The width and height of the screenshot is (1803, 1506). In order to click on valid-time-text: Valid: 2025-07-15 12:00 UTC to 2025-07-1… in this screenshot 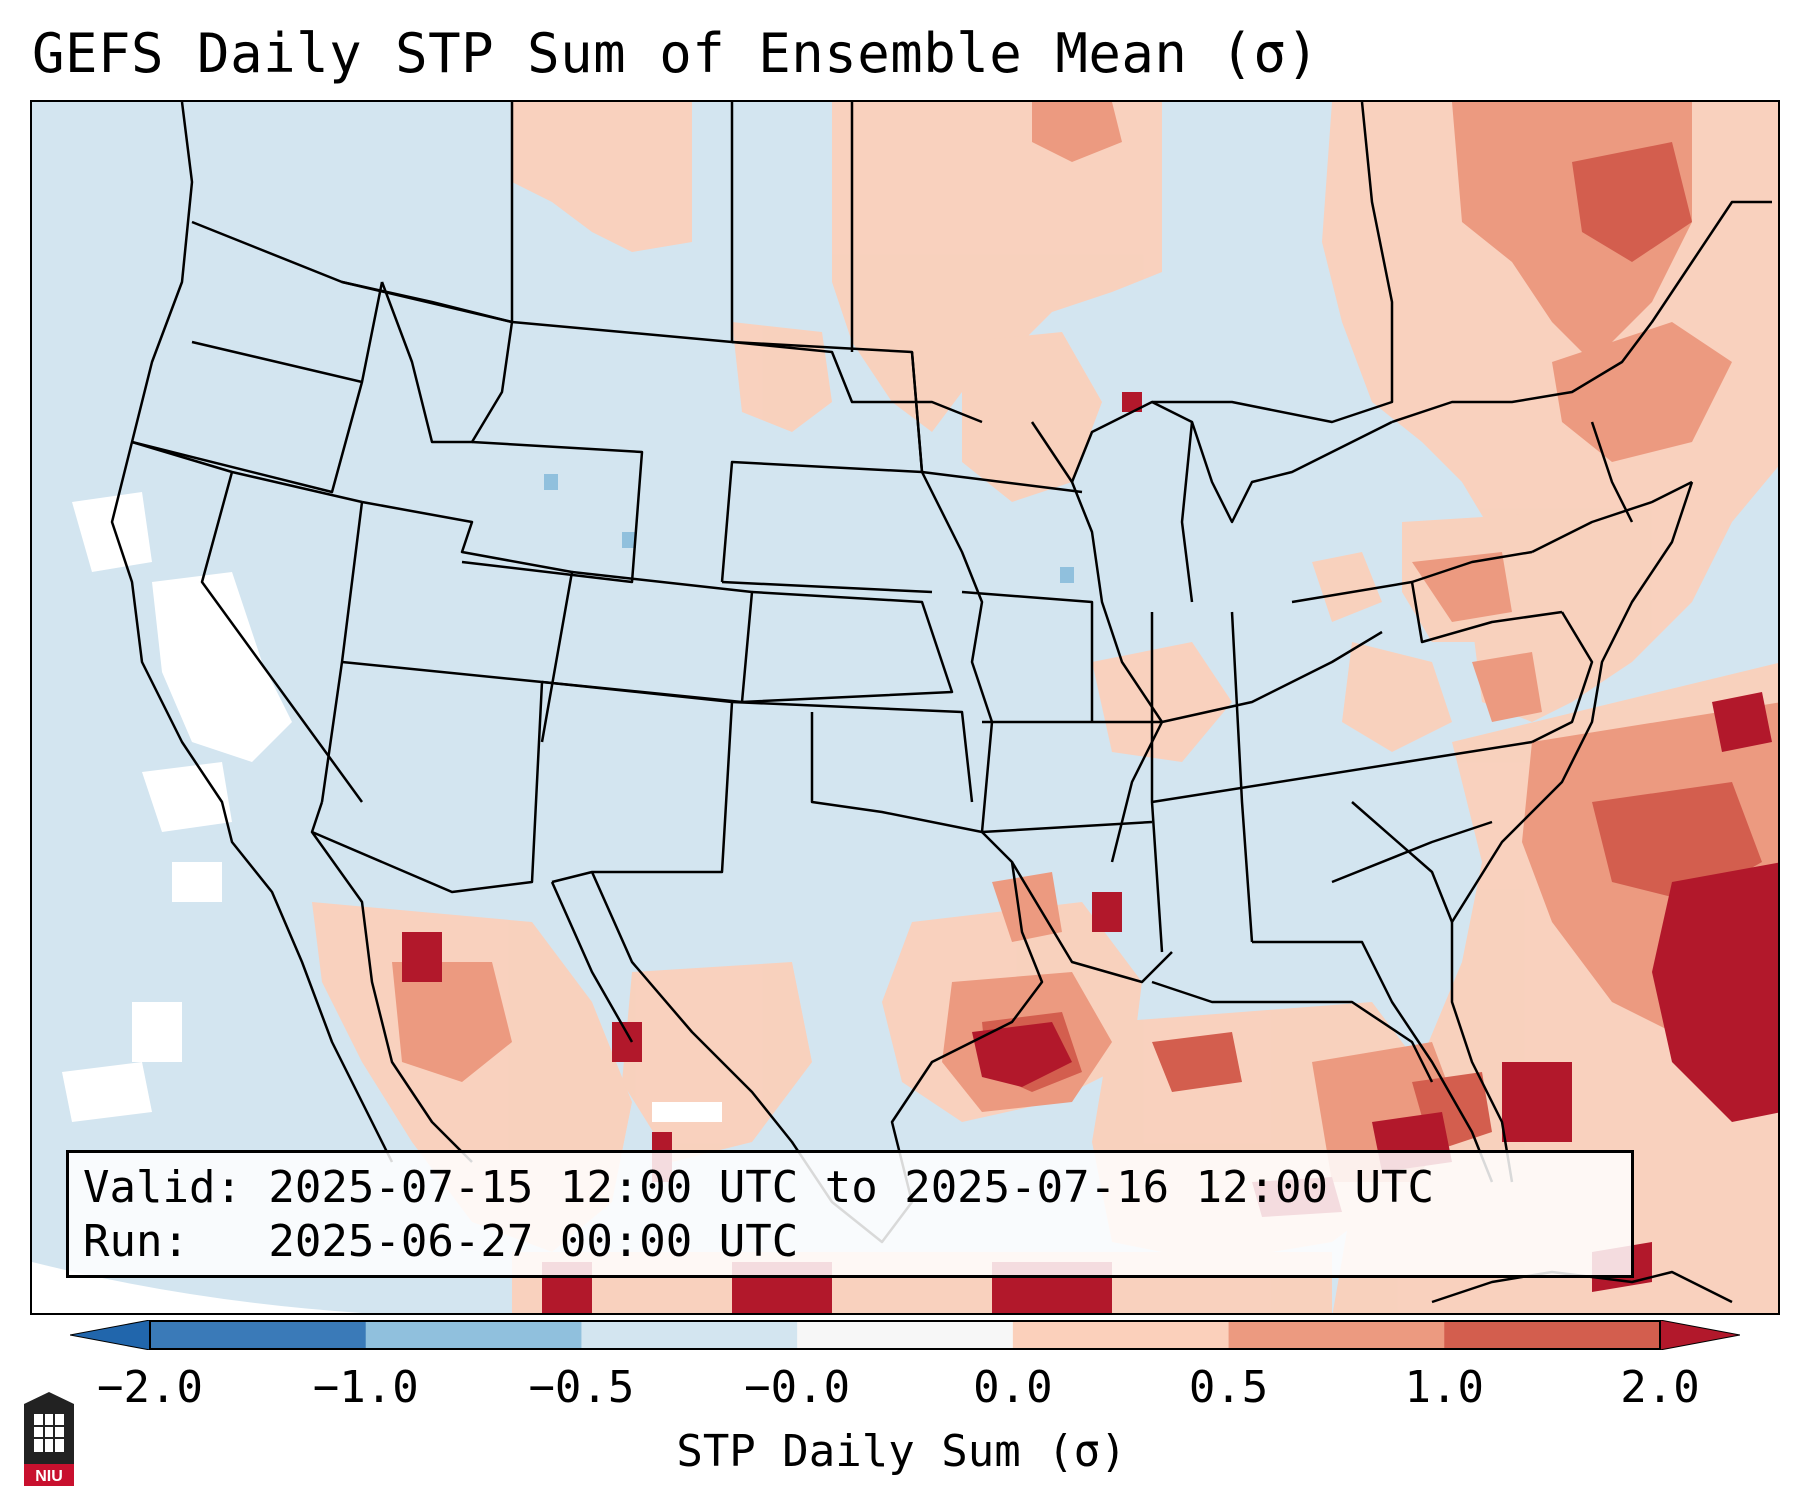, I will do `click(759, 1187)`.